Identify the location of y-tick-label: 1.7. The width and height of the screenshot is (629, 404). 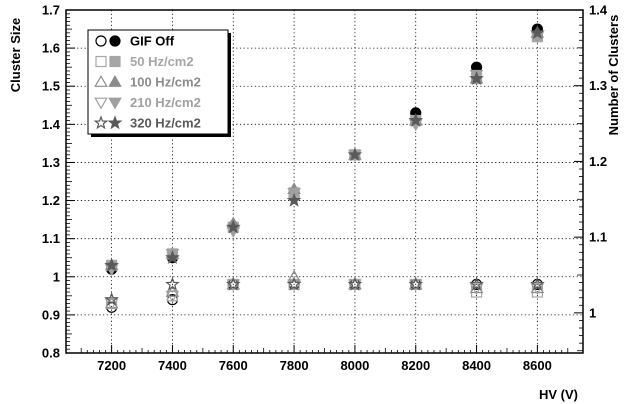
(51, 10).